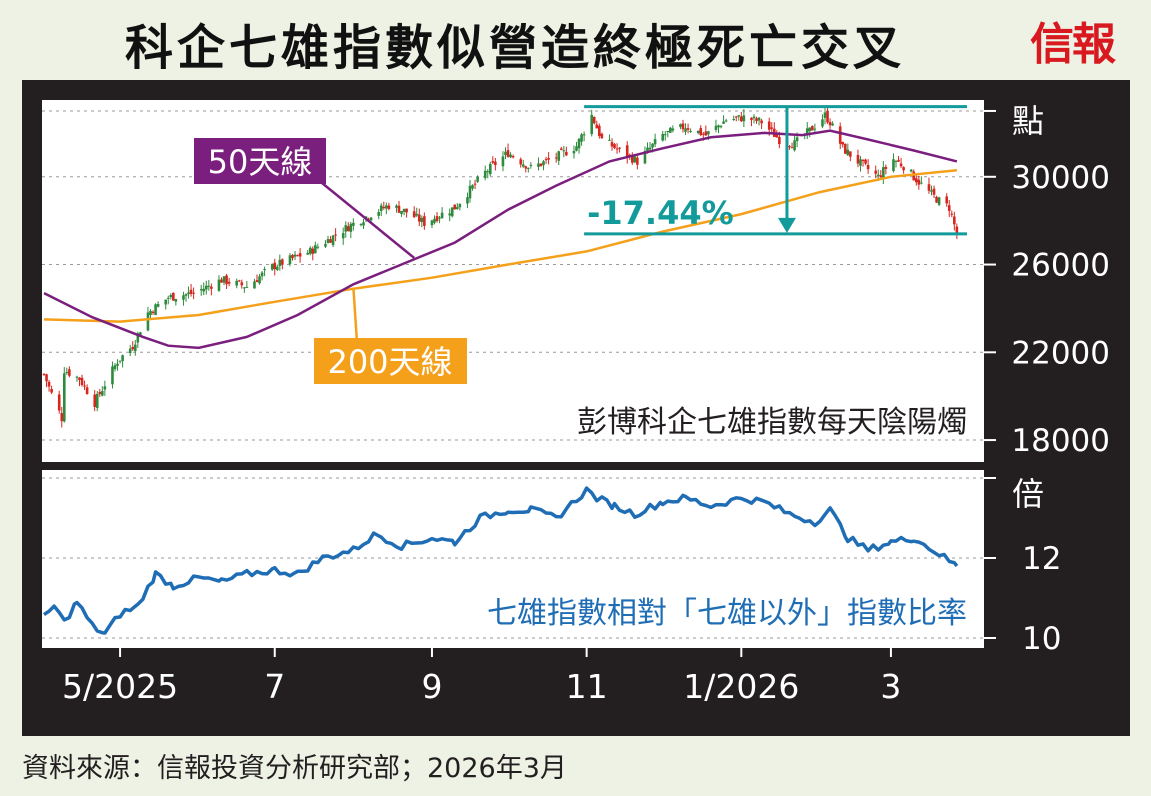  Describe the element at coordinates (260, 162) in the screenshot. I see `ma50-label: 50天線` at that location.